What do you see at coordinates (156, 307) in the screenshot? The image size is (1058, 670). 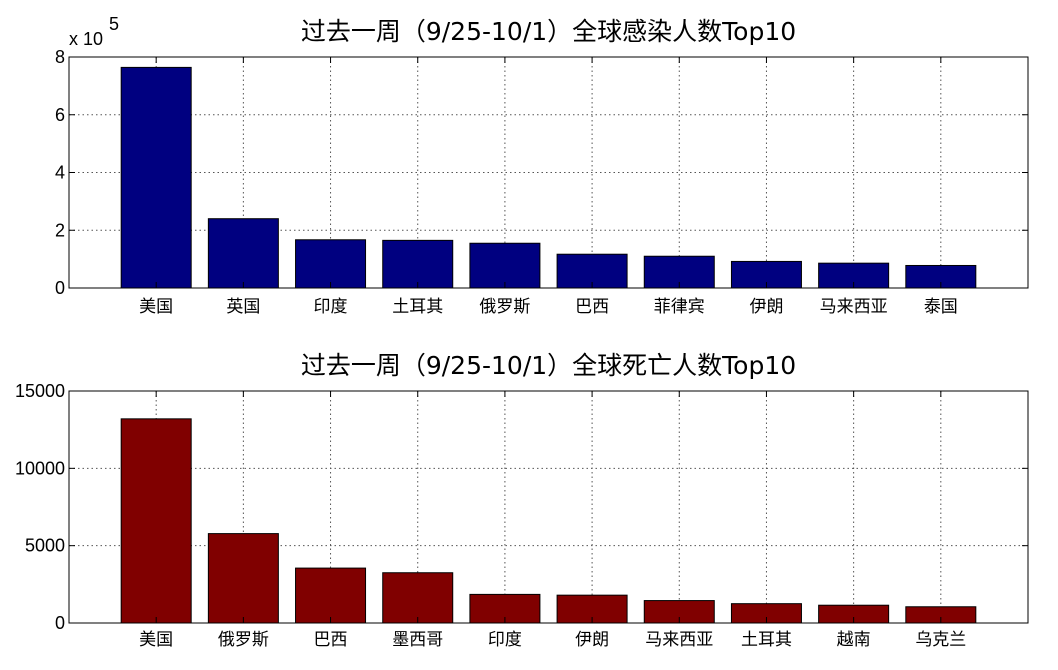 I see `infection-category-label: 美国` at bounding box center [156, 307].